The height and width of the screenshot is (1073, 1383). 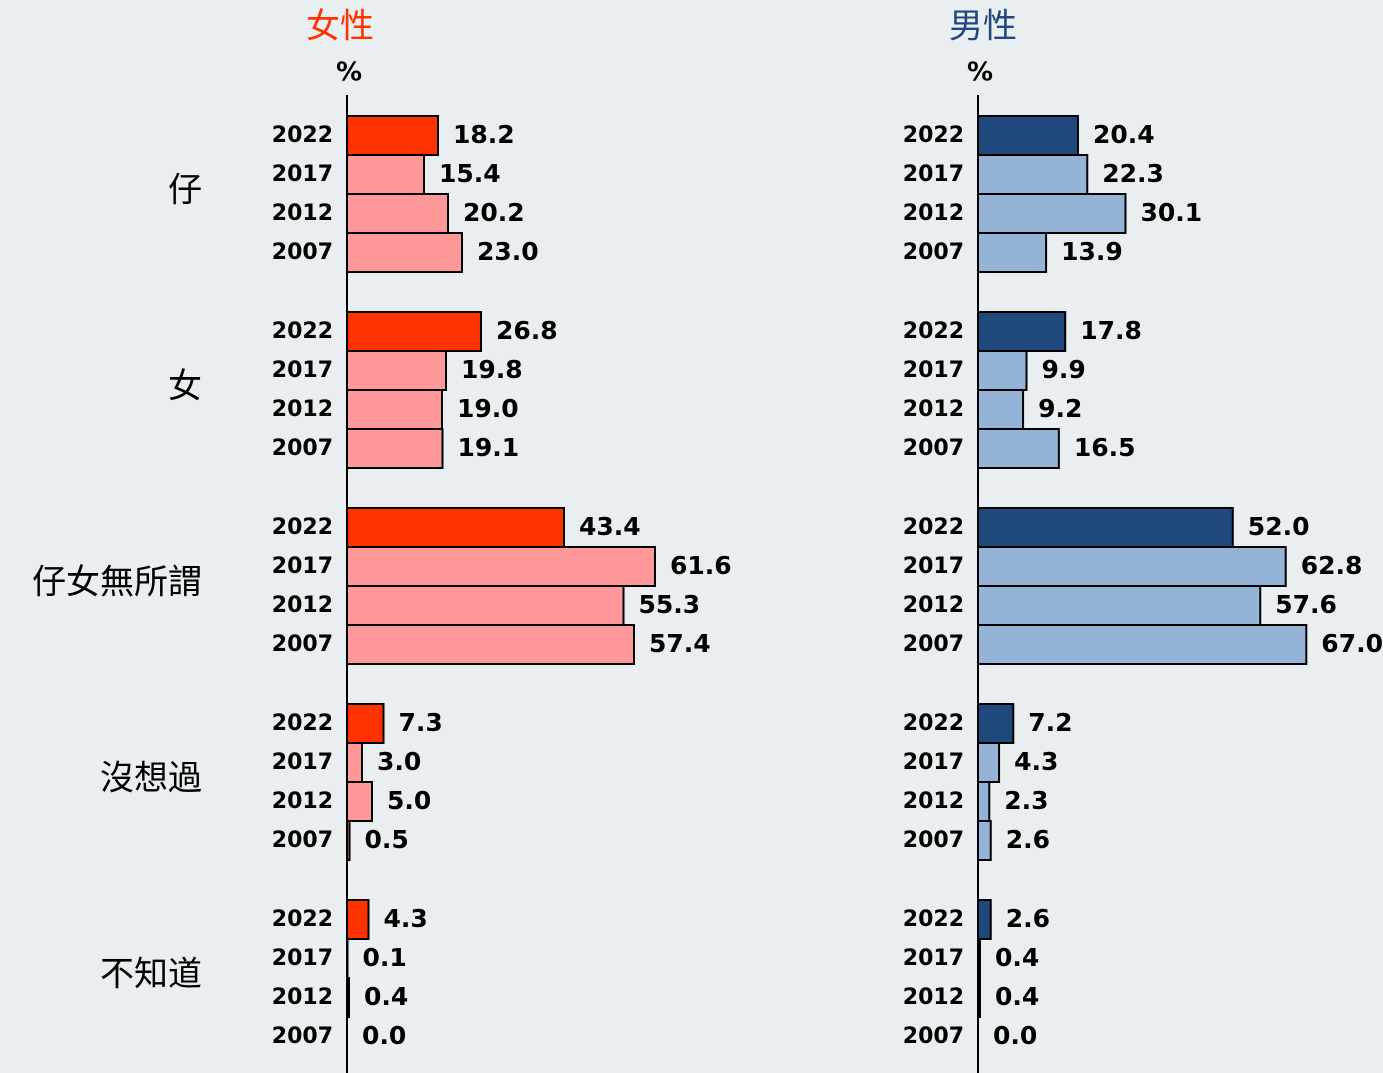 I want to click on value-label: 16.5, so click(x=1105, y=447).